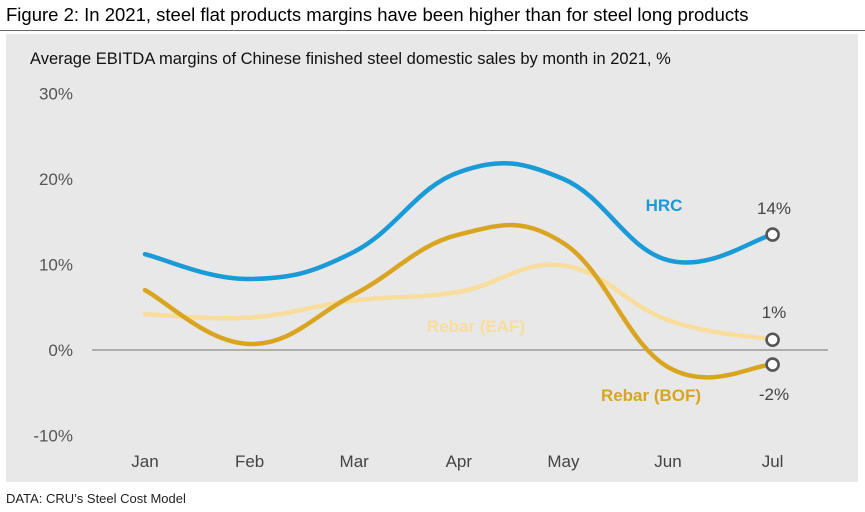 This screenshot has width=865, height=512. I want to click on data-label: 14%, so click(774, 208).